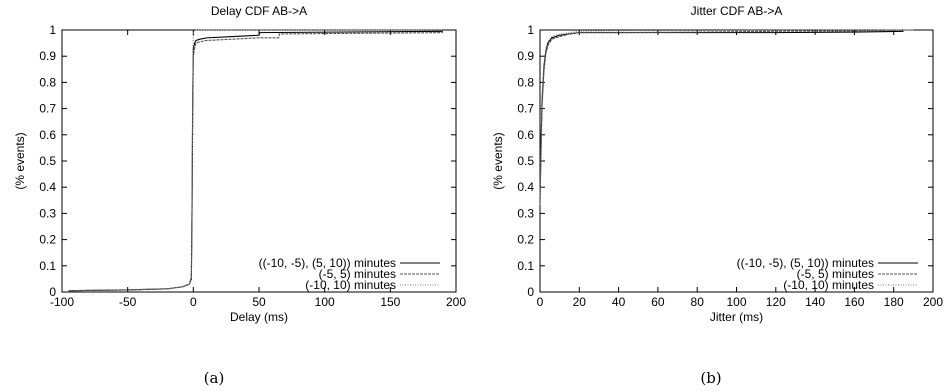 The height and width of the screenshot is (391, 947). What do you see at coordinates (710, 378) in the screenshot?
I see `figure-caption: (b)` at bounding box center [710, 378].